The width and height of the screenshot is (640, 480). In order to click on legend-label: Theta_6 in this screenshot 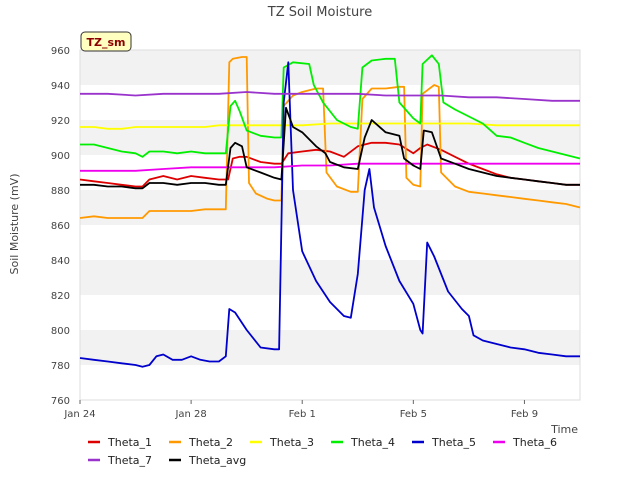, I will do `click(534, 442)`.